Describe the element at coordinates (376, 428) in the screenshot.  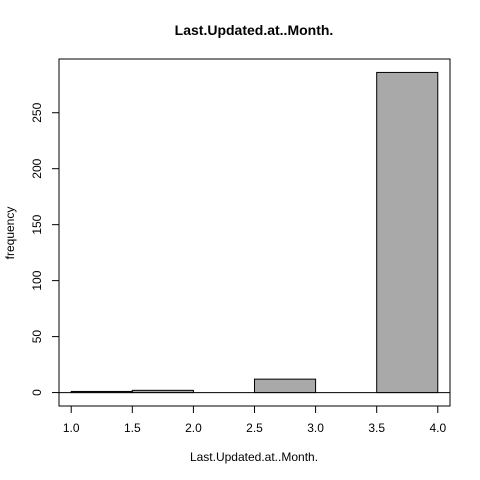
I see `x-tick-label: 3.5` at that location.